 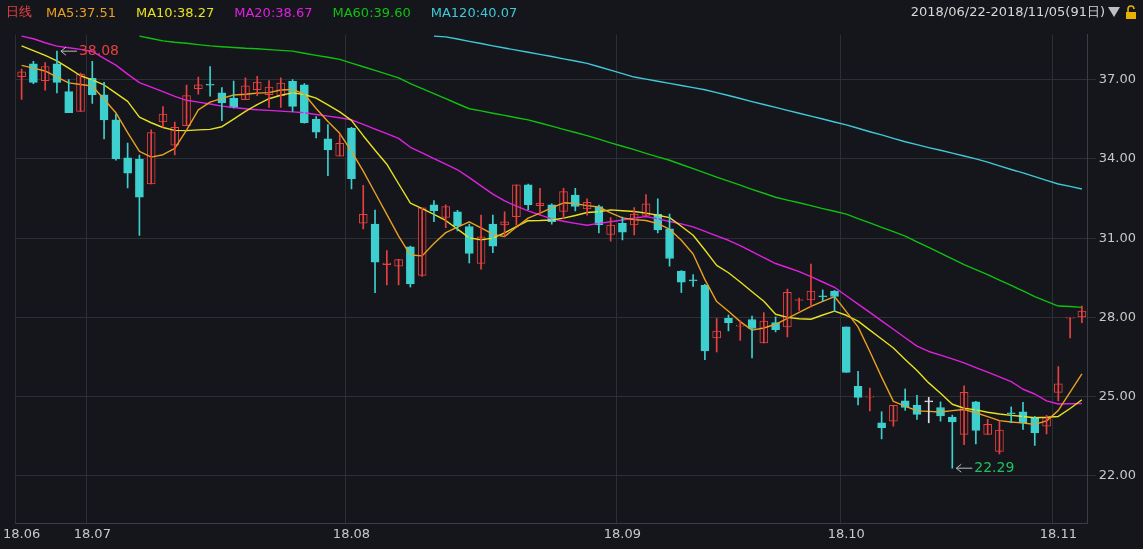 What do you see at coordinates (1117, 475) in the screenshot?
I see `y-tick-label: 22.00` at bounding box center [1117, 475].